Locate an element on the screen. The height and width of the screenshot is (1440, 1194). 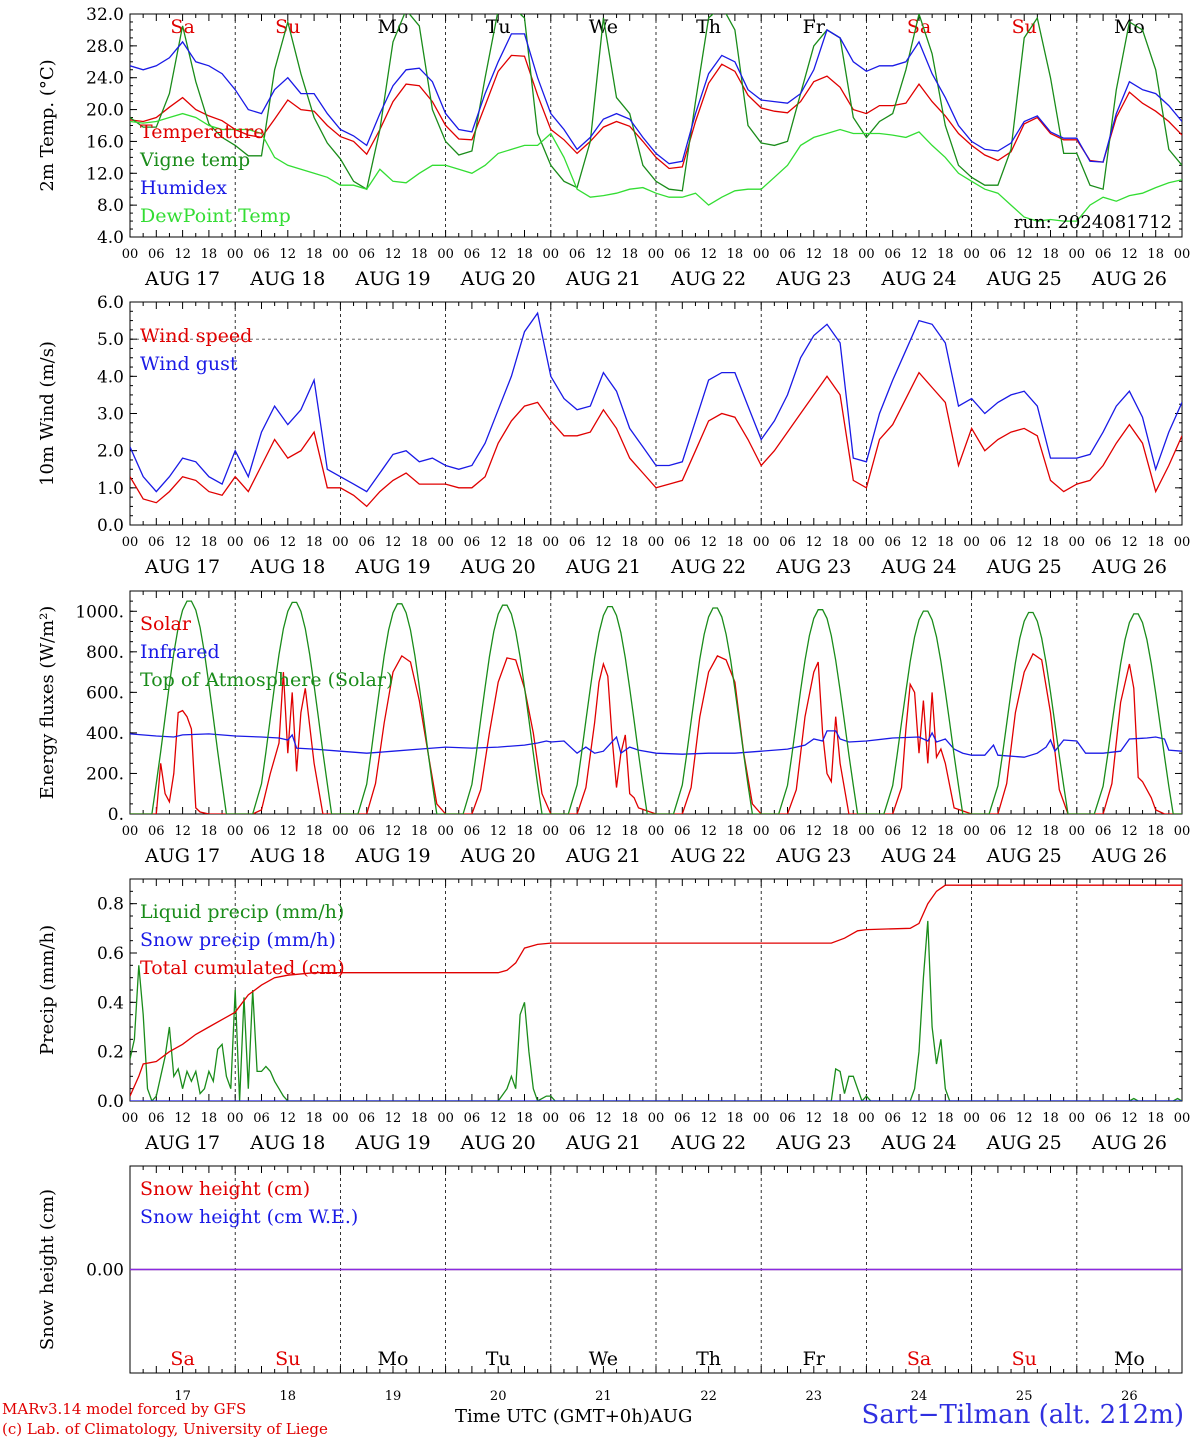
day-number-label: 18 is located at coordinates (288, 1396).